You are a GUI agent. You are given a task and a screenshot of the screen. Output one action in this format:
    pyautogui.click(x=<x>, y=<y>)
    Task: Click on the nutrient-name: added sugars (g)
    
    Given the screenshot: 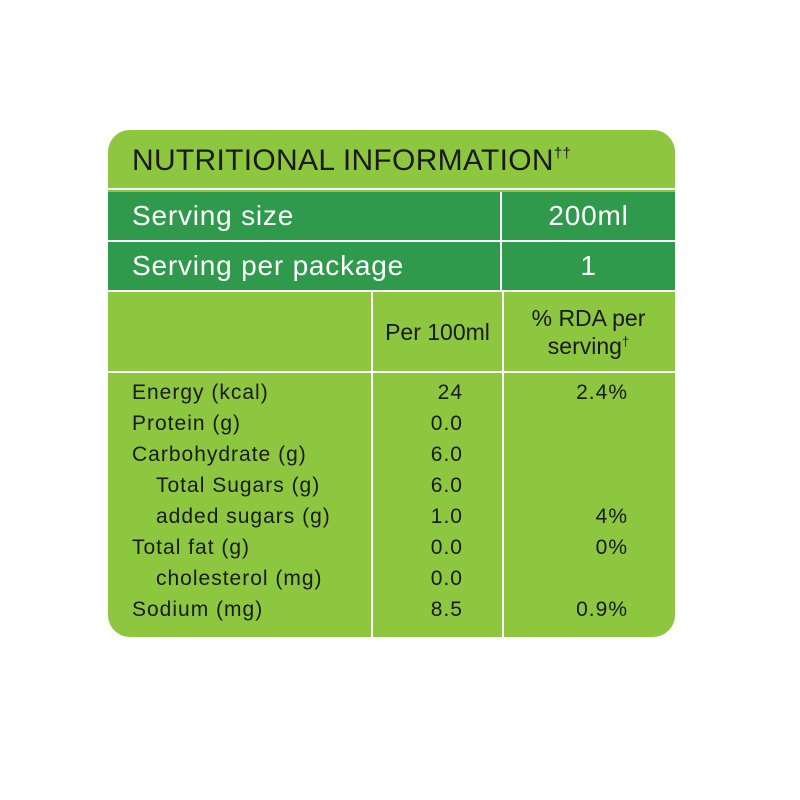 What is the action you would take?
    pyautogui.click(x=243, y=516)
    